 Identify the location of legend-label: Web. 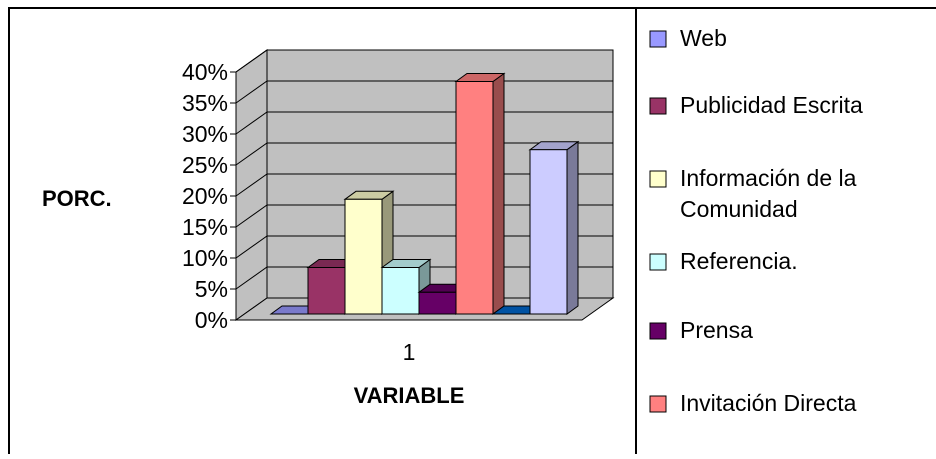
(703, 38).